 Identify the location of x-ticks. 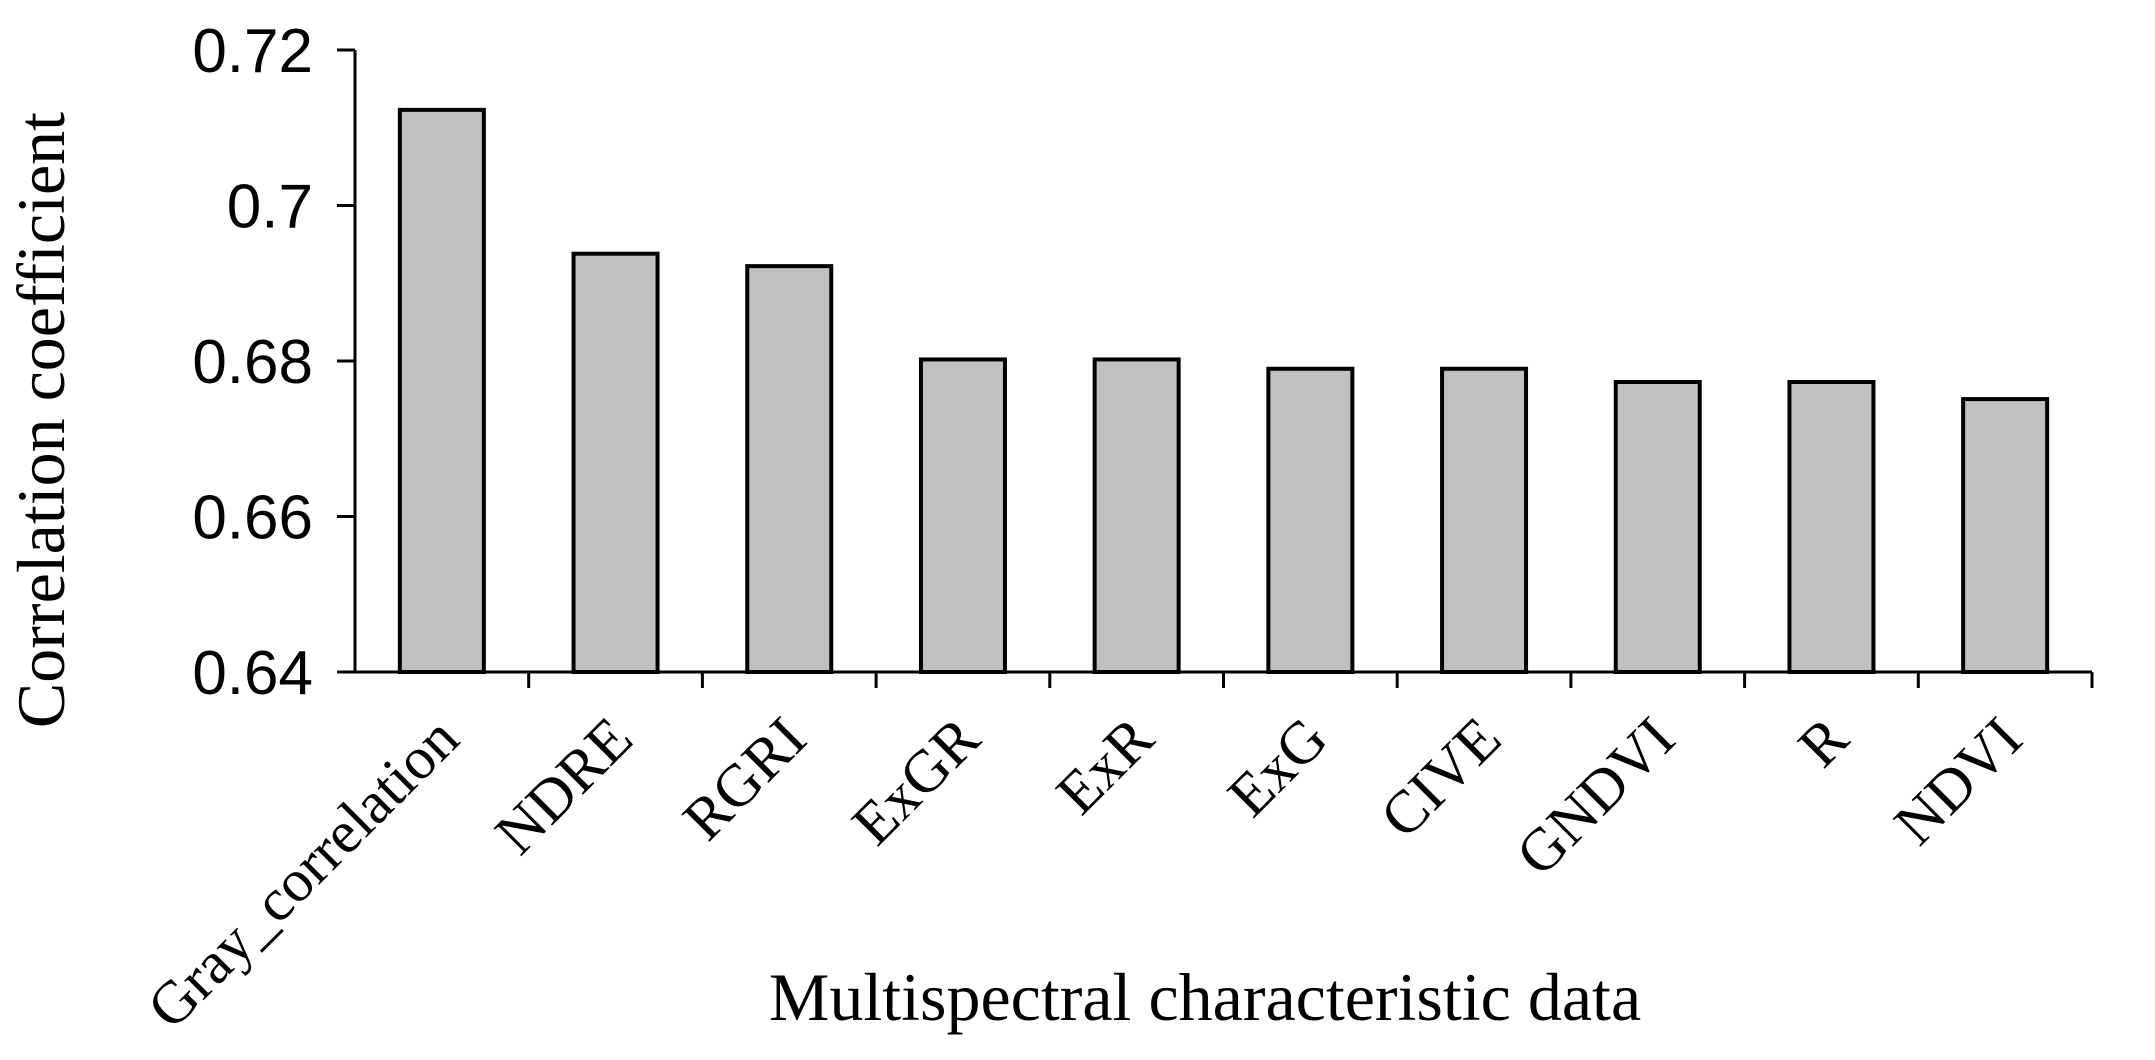
(1310, 680).